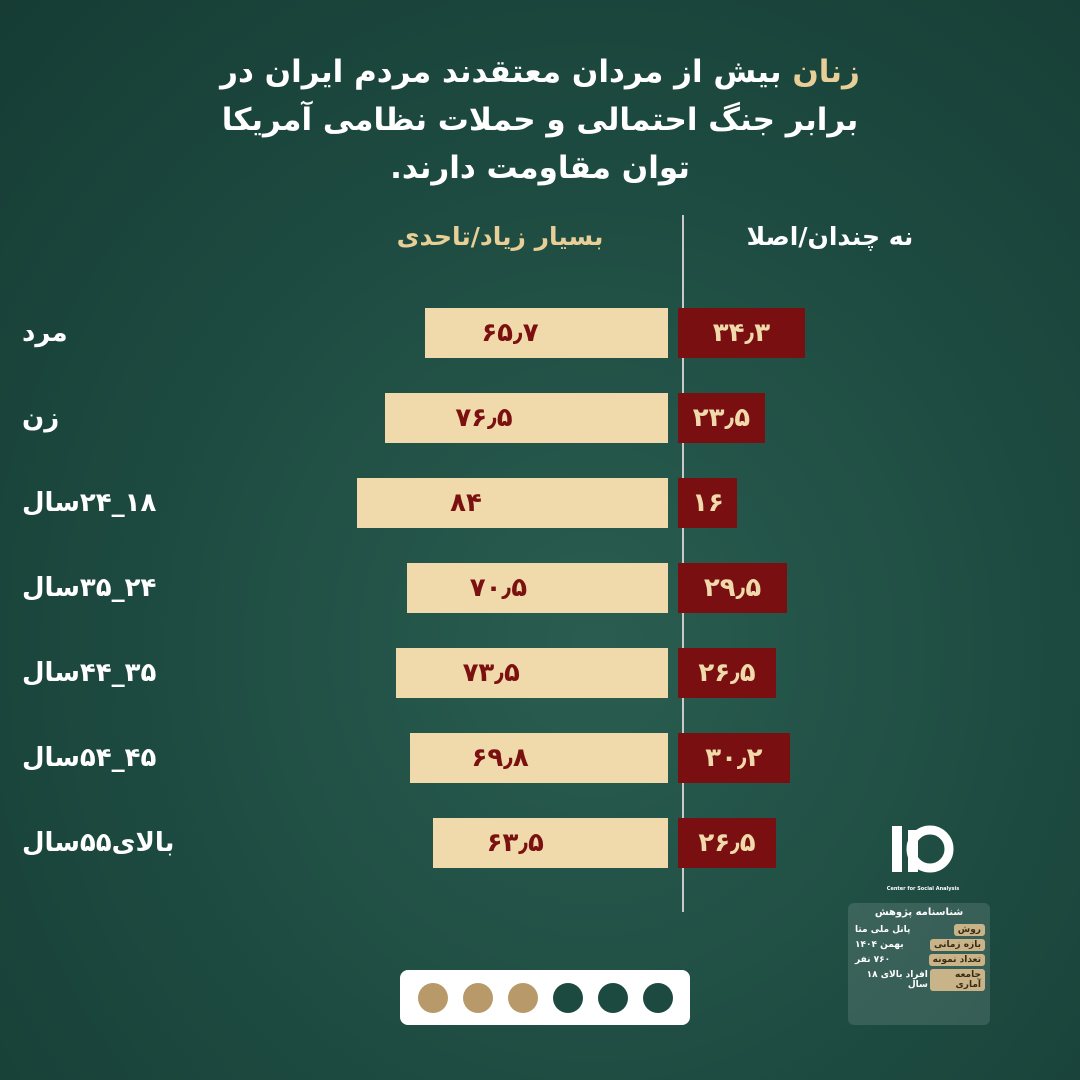 The image size is (1080, 1080). Describe the element at coordinates (956, 960) in the screenshot. I see `card-label: تعداد نمونه` at that location.